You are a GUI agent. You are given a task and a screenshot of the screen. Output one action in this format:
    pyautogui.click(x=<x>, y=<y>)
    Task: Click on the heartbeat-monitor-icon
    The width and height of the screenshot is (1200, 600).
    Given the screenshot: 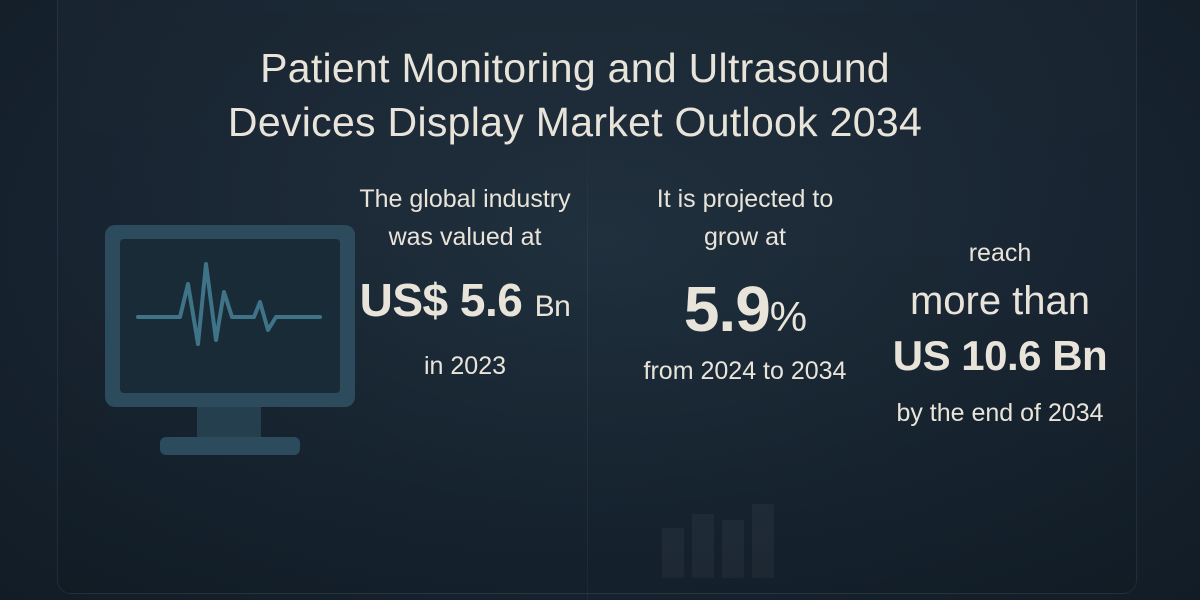 What is the action you would take?
    pyautogui.click(x=230, y=340)
    